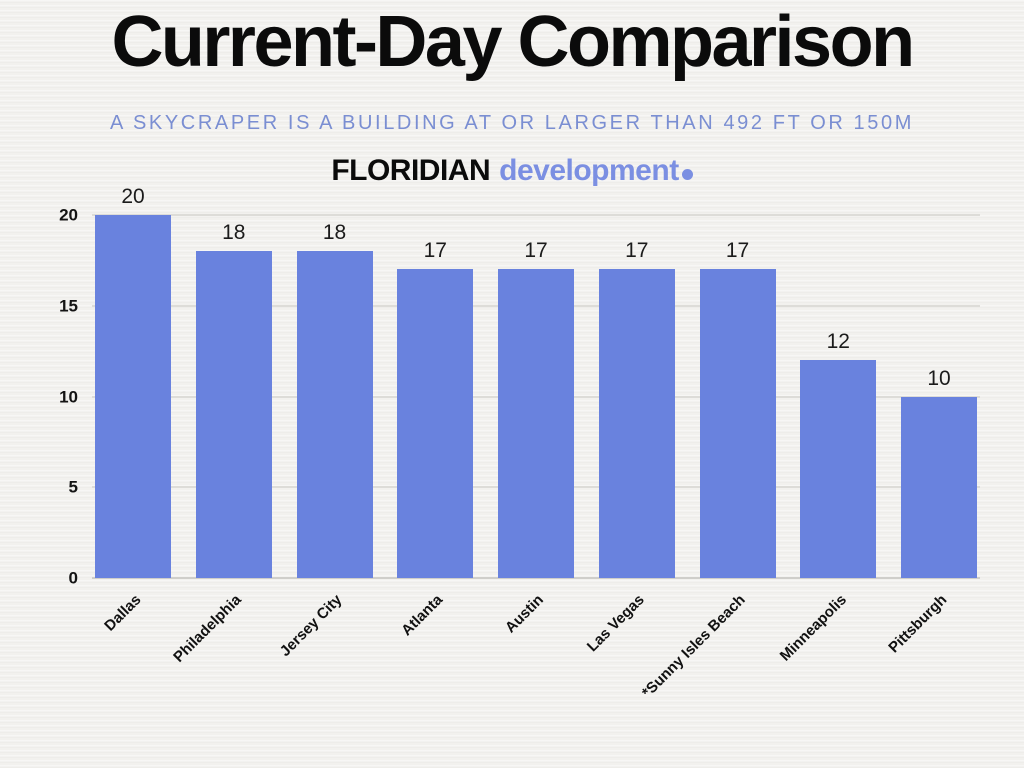 This screenshot has height=768, width=1024. What do you see at coordinates (68, 306) in the screenshot?
I see `y-tick-label-15: 15` at bounding box center [68, 306].